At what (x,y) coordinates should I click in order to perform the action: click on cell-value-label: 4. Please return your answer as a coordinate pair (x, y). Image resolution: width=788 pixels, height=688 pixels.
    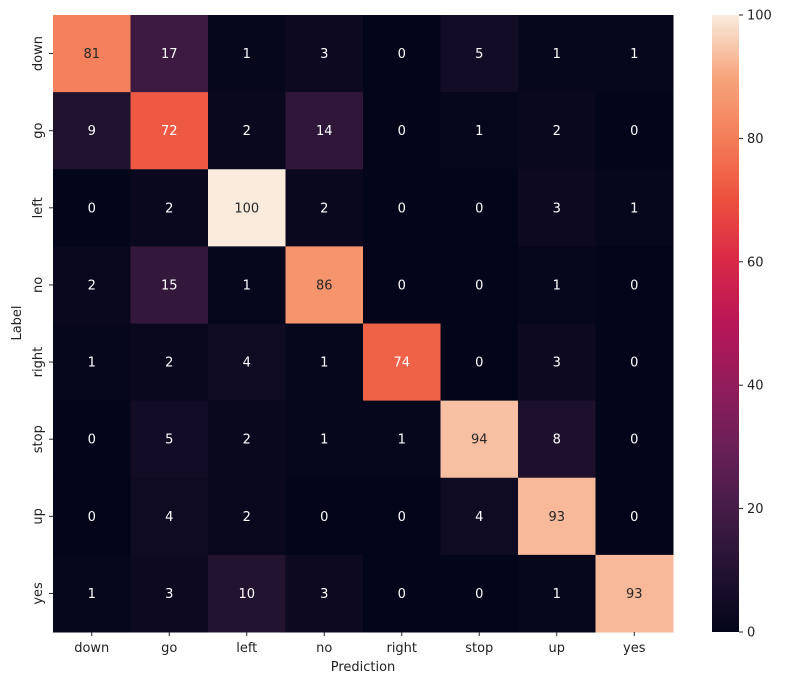
    Looking at the image, I should click on (247, 363).